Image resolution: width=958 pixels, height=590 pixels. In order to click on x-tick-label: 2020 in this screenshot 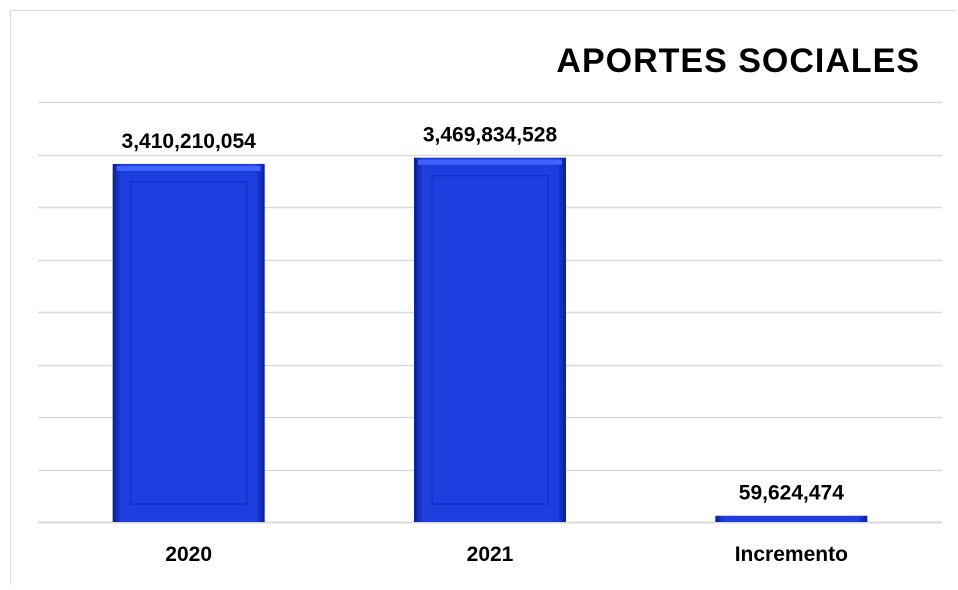, I will do `click(188, 554)`.